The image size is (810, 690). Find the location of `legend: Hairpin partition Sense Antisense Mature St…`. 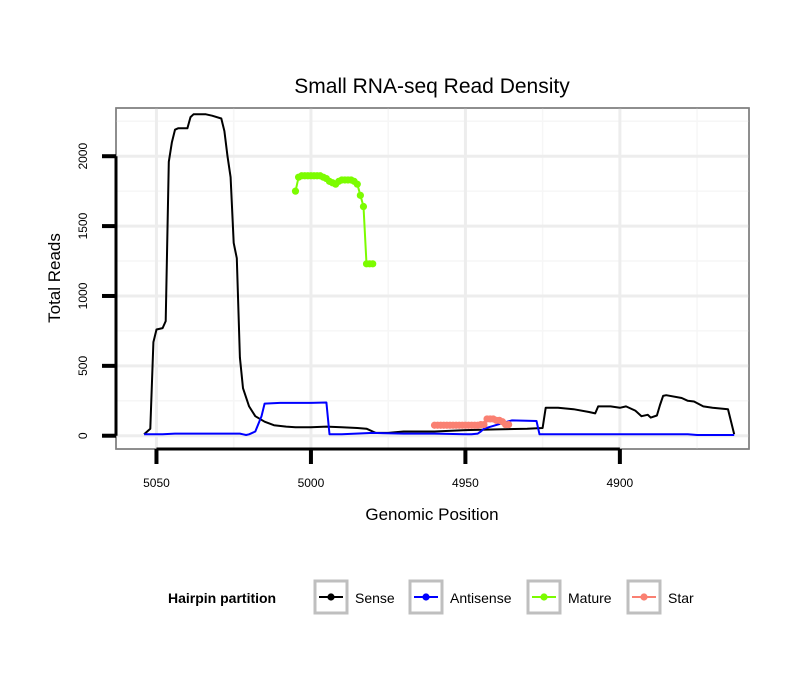

legend: Hairpin partition Sense Antisense Mature St… is located at coordinates (431, 597).